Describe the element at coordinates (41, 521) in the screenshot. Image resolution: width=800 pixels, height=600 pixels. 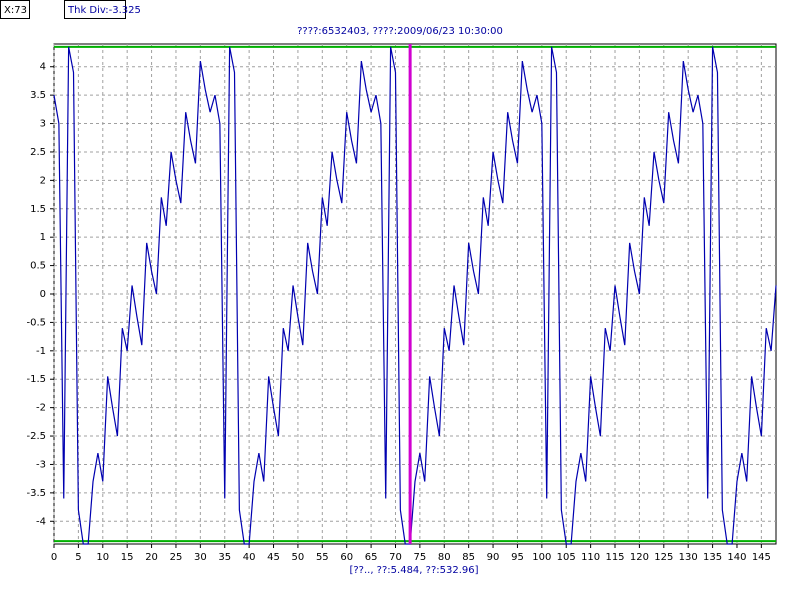
I see `y-tick-label: -4` at that location.